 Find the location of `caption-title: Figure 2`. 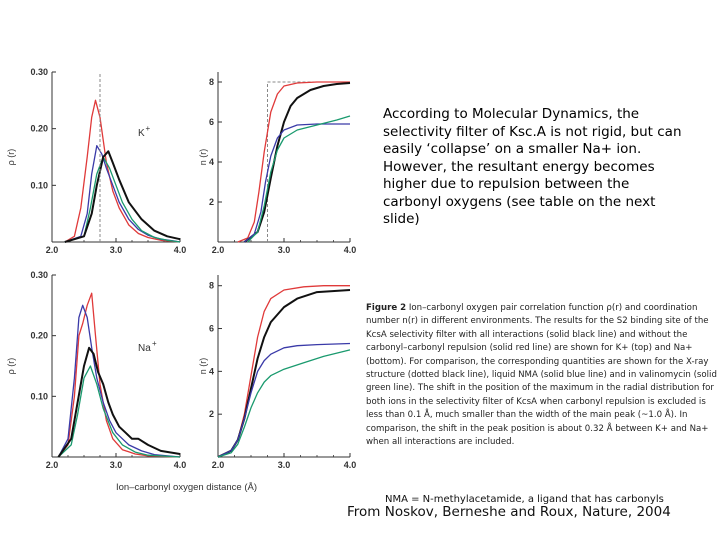

caption-title: Figure 2 is located at coordinates (386, 308).